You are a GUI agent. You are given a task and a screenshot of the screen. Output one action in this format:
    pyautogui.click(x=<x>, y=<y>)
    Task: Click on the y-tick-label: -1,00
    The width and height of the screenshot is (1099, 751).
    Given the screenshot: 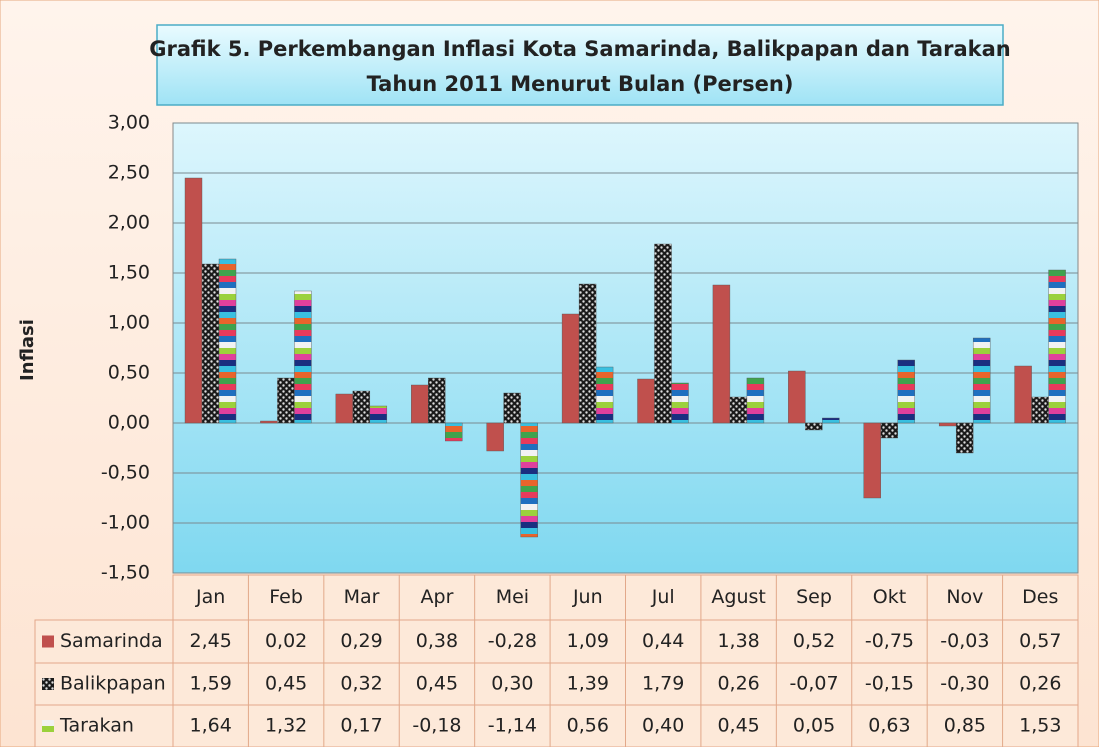 What is the action you would take?
    pyautogui.click(x=125, y=523)
    